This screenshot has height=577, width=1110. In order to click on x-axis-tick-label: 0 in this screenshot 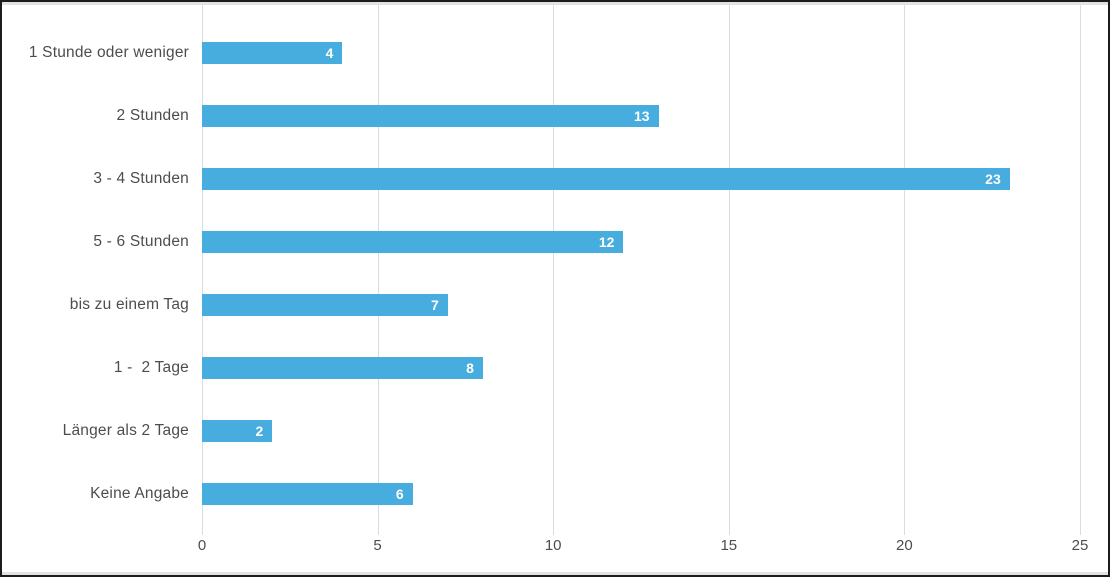, I will do `click(202, 545)`.